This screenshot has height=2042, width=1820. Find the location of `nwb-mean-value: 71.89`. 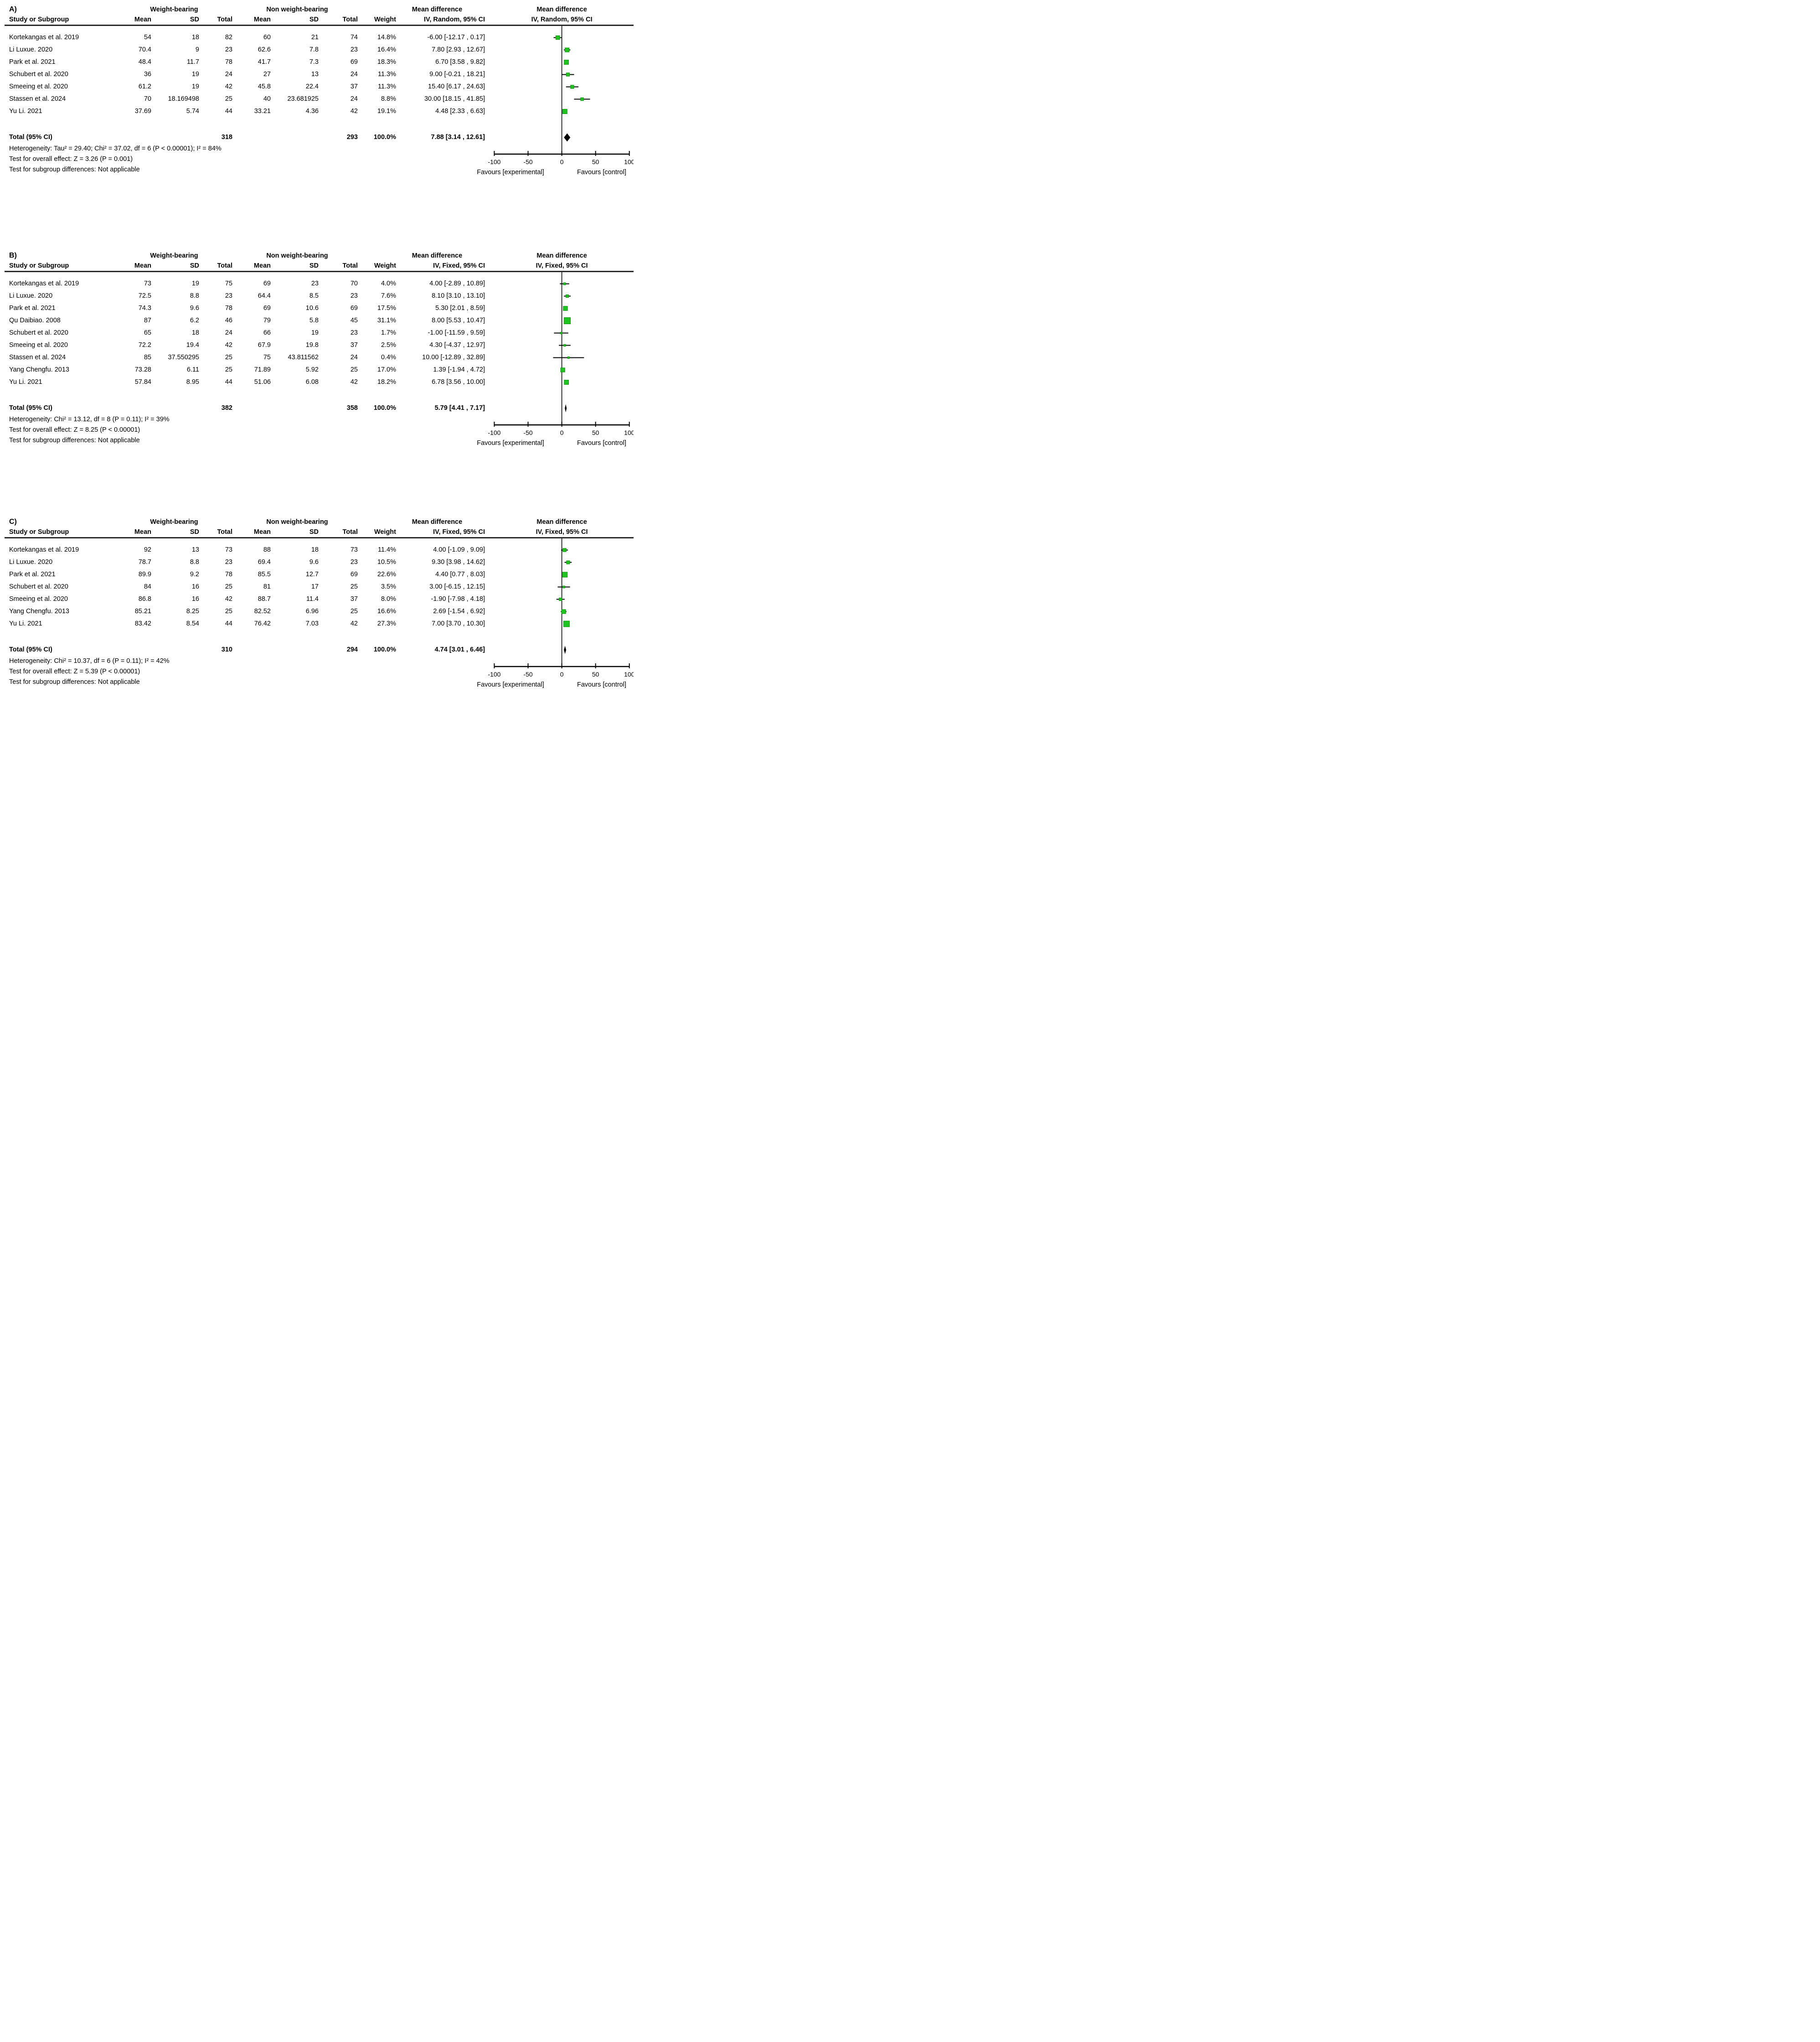

nwb-mean-value: 71.89 is located at coordinates (262, 369).